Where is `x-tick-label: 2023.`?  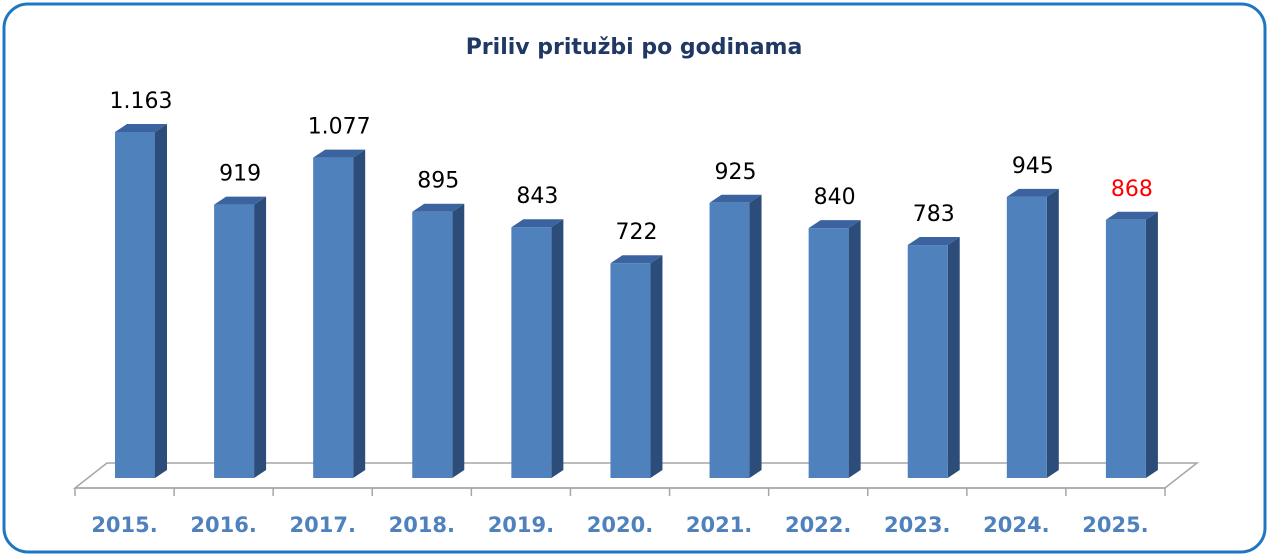
x-tick-label: 2023. is located at coordinates (917, 525).